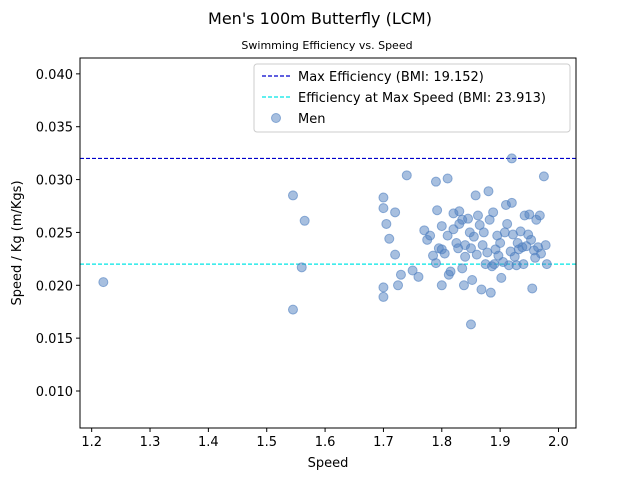 Image resolution: width=640 pixels, height=480 pixels. I want to click on x-tick-label: 1.8, so click(441, 442).